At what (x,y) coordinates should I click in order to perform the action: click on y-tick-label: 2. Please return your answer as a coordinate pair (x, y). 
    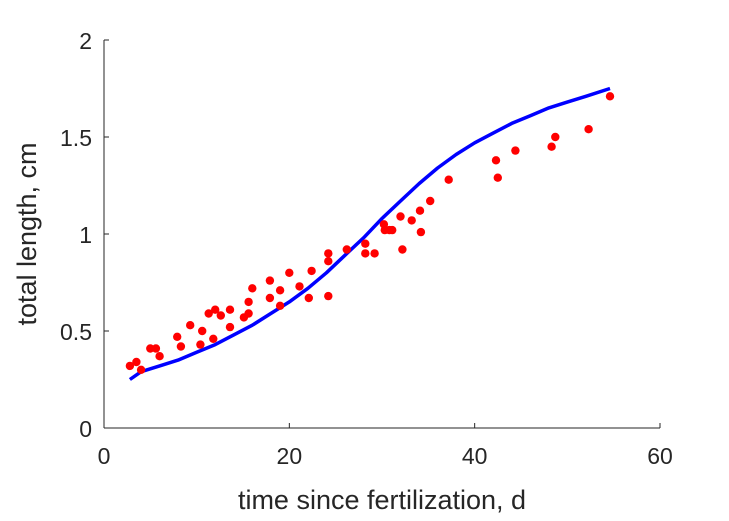
    Looking at the image, I should click on (85, 41).